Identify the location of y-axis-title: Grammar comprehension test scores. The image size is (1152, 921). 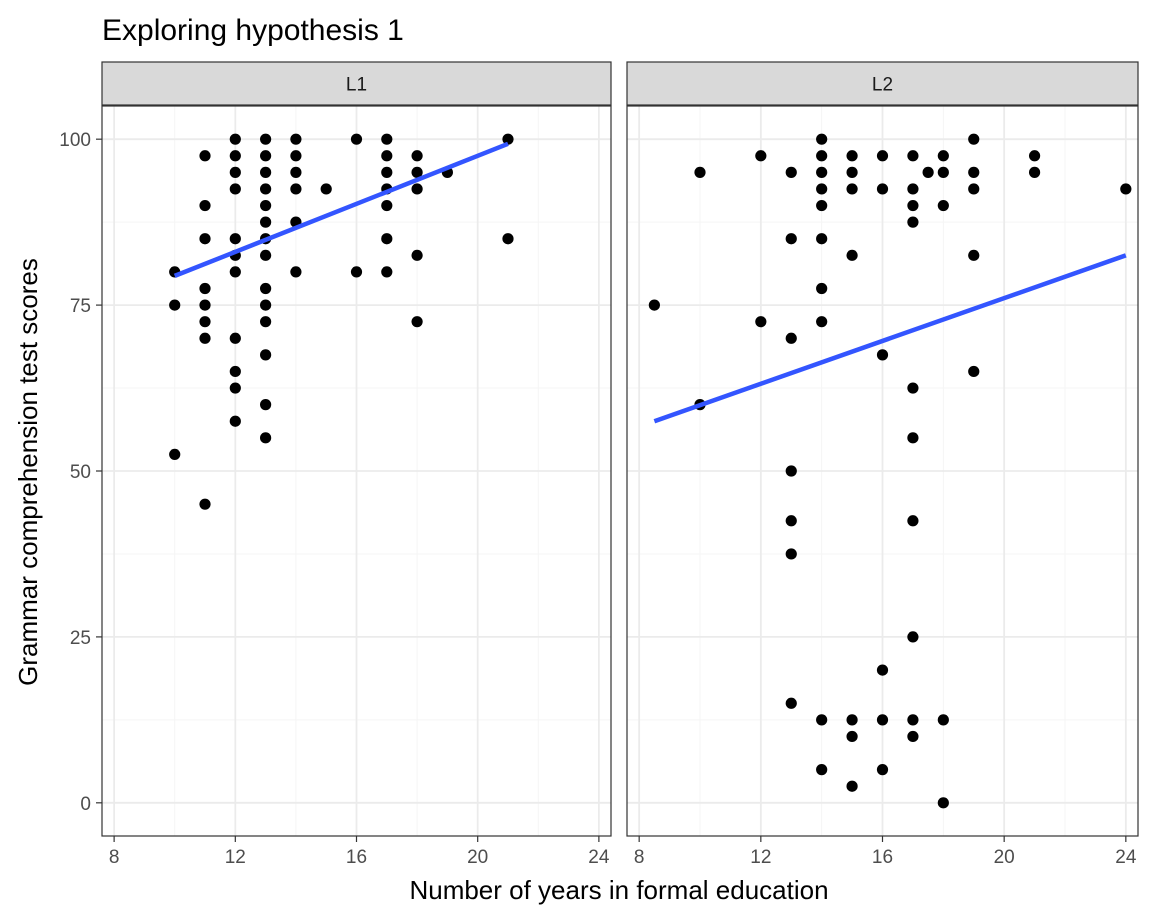
(28, 472).